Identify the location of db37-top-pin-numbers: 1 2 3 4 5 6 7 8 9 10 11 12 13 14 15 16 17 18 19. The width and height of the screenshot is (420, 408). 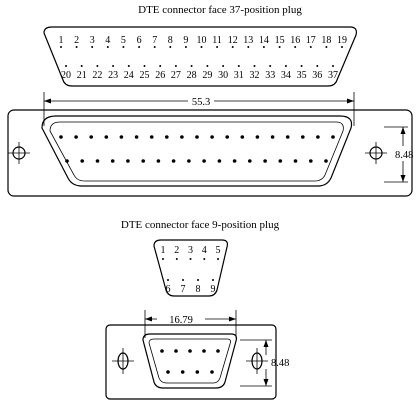
(203, 41).